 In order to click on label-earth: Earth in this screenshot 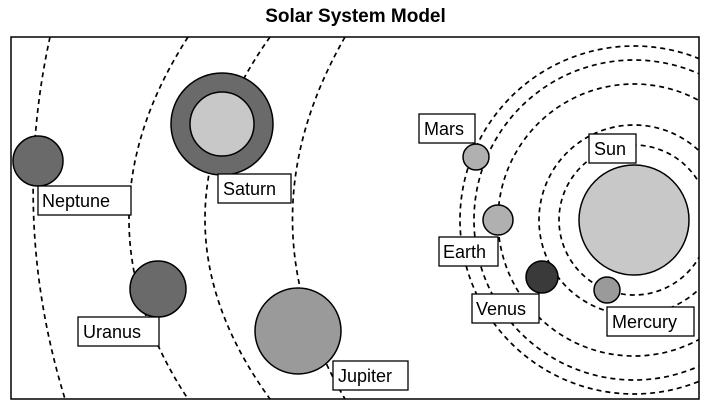, I will do `click(468, 251)`.